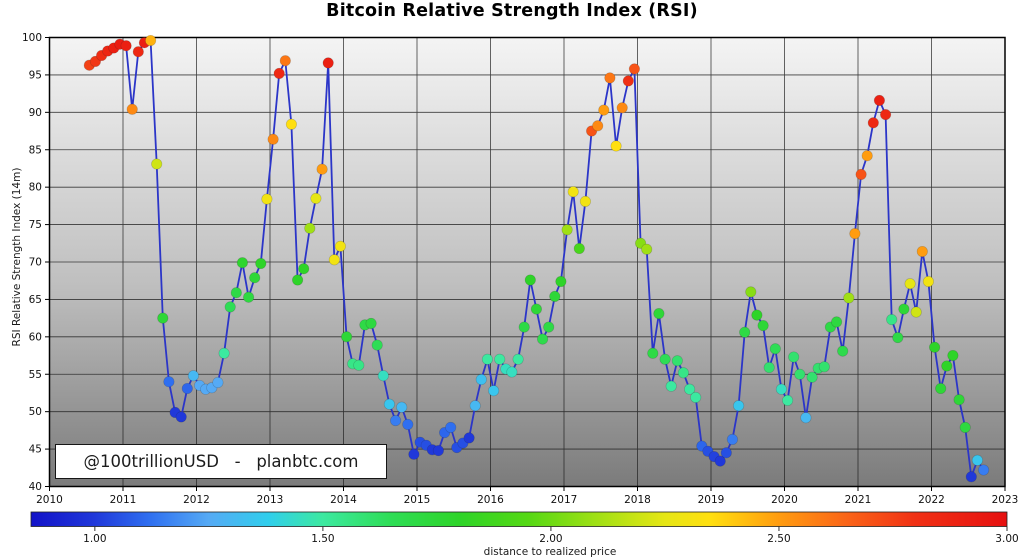 The height and width of the screenshot is (559, 1024). Describe the element at coordinates (858, 500) in the screenshot. I see `x-tick-label: 2021` at that location.